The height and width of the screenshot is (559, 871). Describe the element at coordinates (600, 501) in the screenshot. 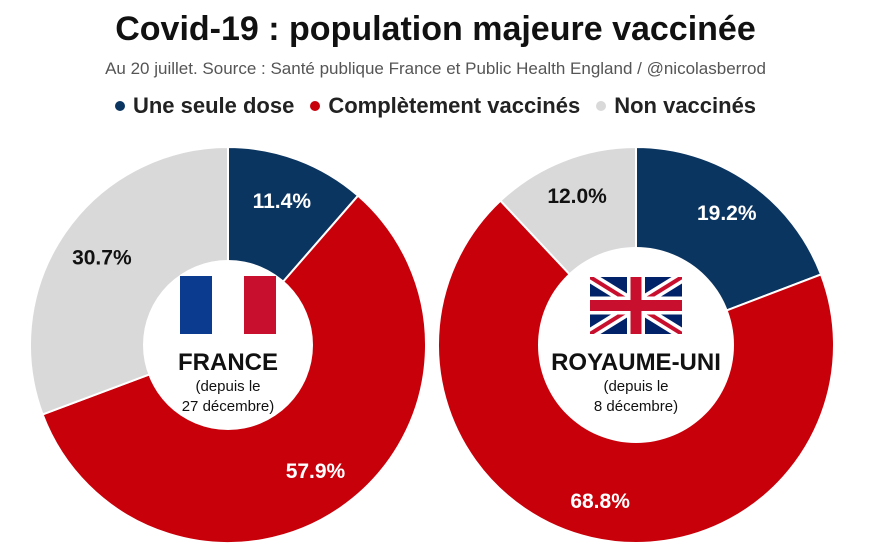

I see `royaume-uni-label-fully-vaccinated: 68.8%` at that location.